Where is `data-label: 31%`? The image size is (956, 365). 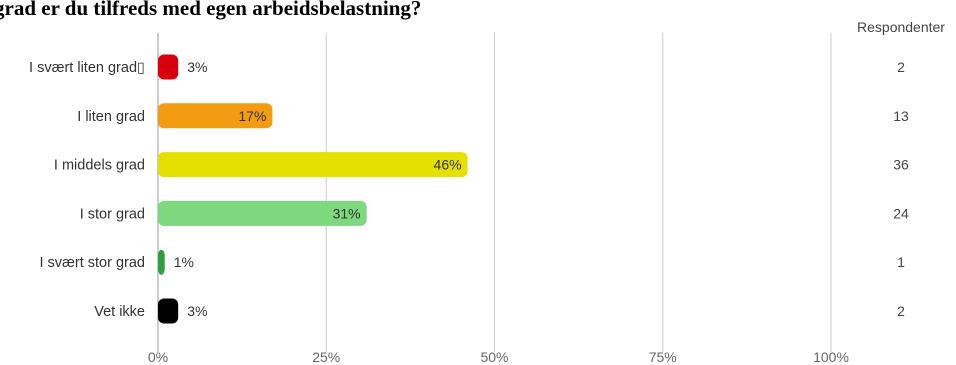 data-label: 31% is located at coordinates (347, 213).